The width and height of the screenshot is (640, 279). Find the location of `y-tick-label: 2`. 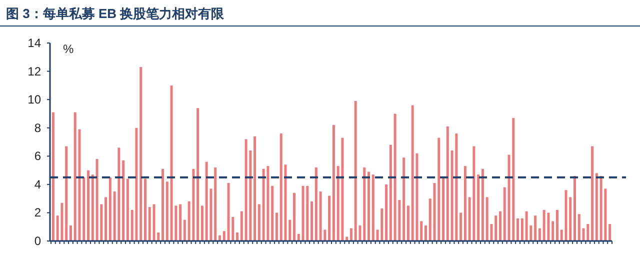

y-tick-label: 2 is located at coordinates (38, 213).